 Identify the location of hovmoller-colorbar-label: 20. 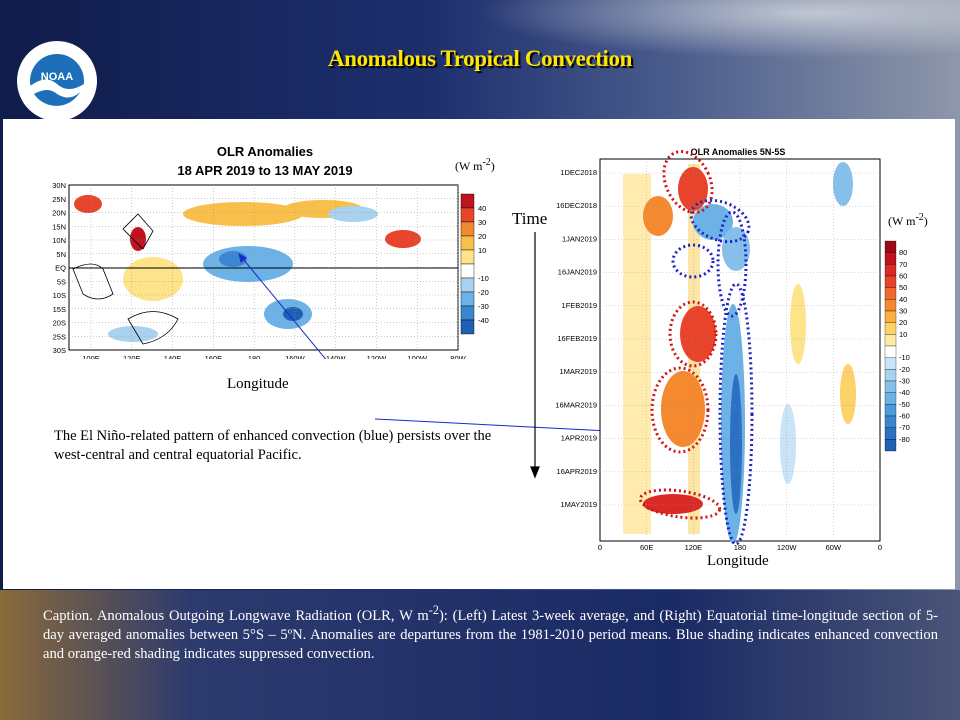
(903, 322).